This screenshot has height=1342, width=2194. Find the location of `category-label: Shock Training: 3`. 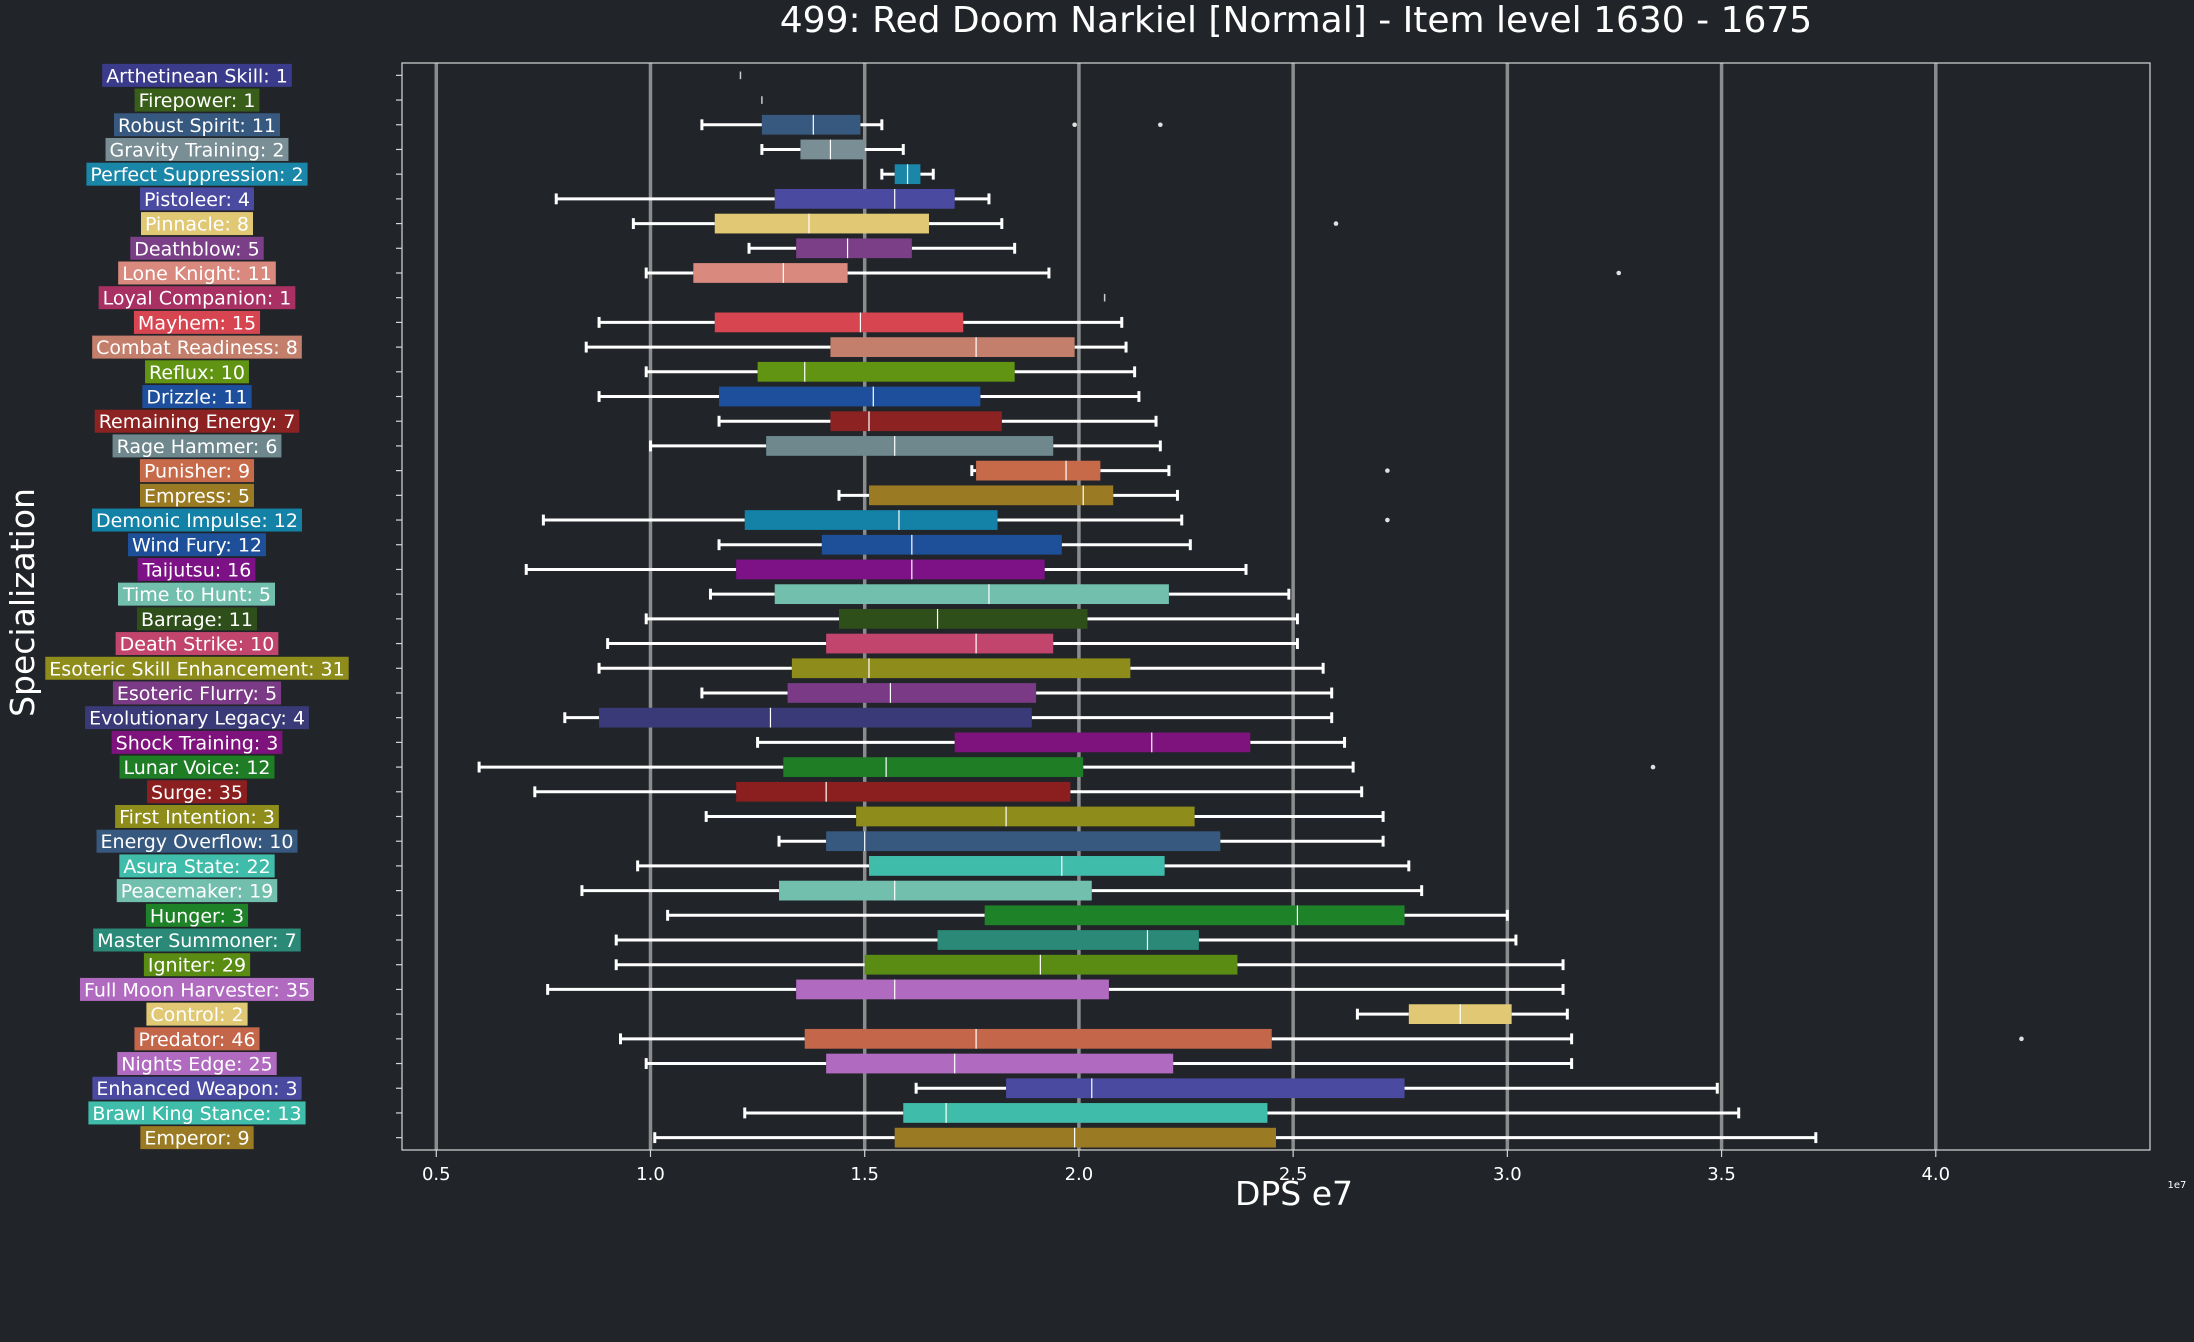

category-label: Shock Training: 3 is located at coordinates (197, 742).